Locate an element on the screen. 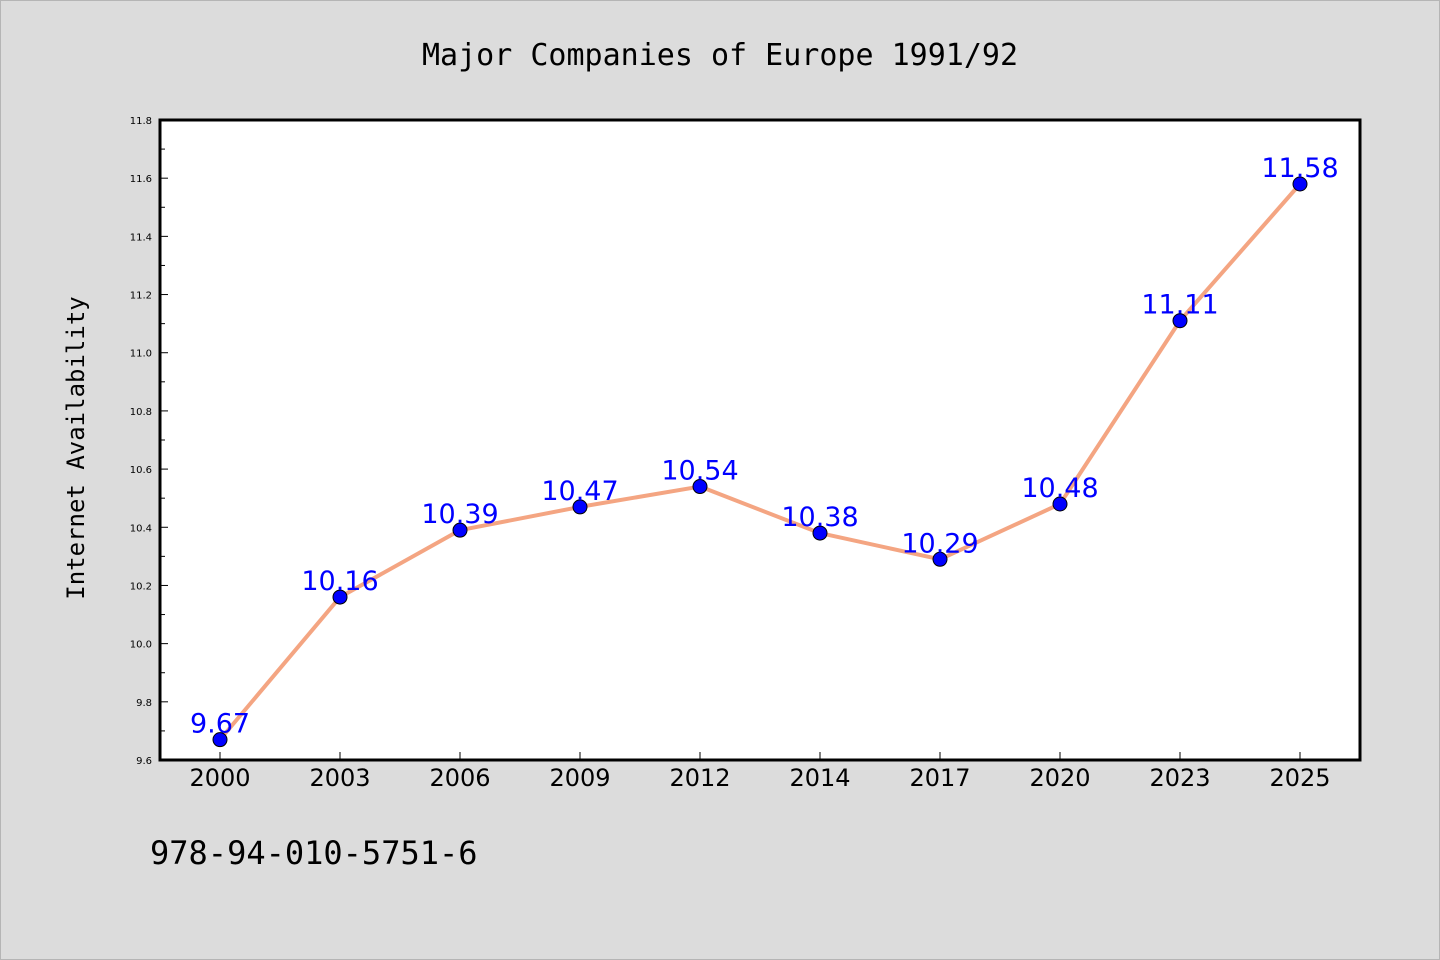 This screenshot has height=960, width=1440. data-label: 11.11 is located at coordinates (1179, 305).